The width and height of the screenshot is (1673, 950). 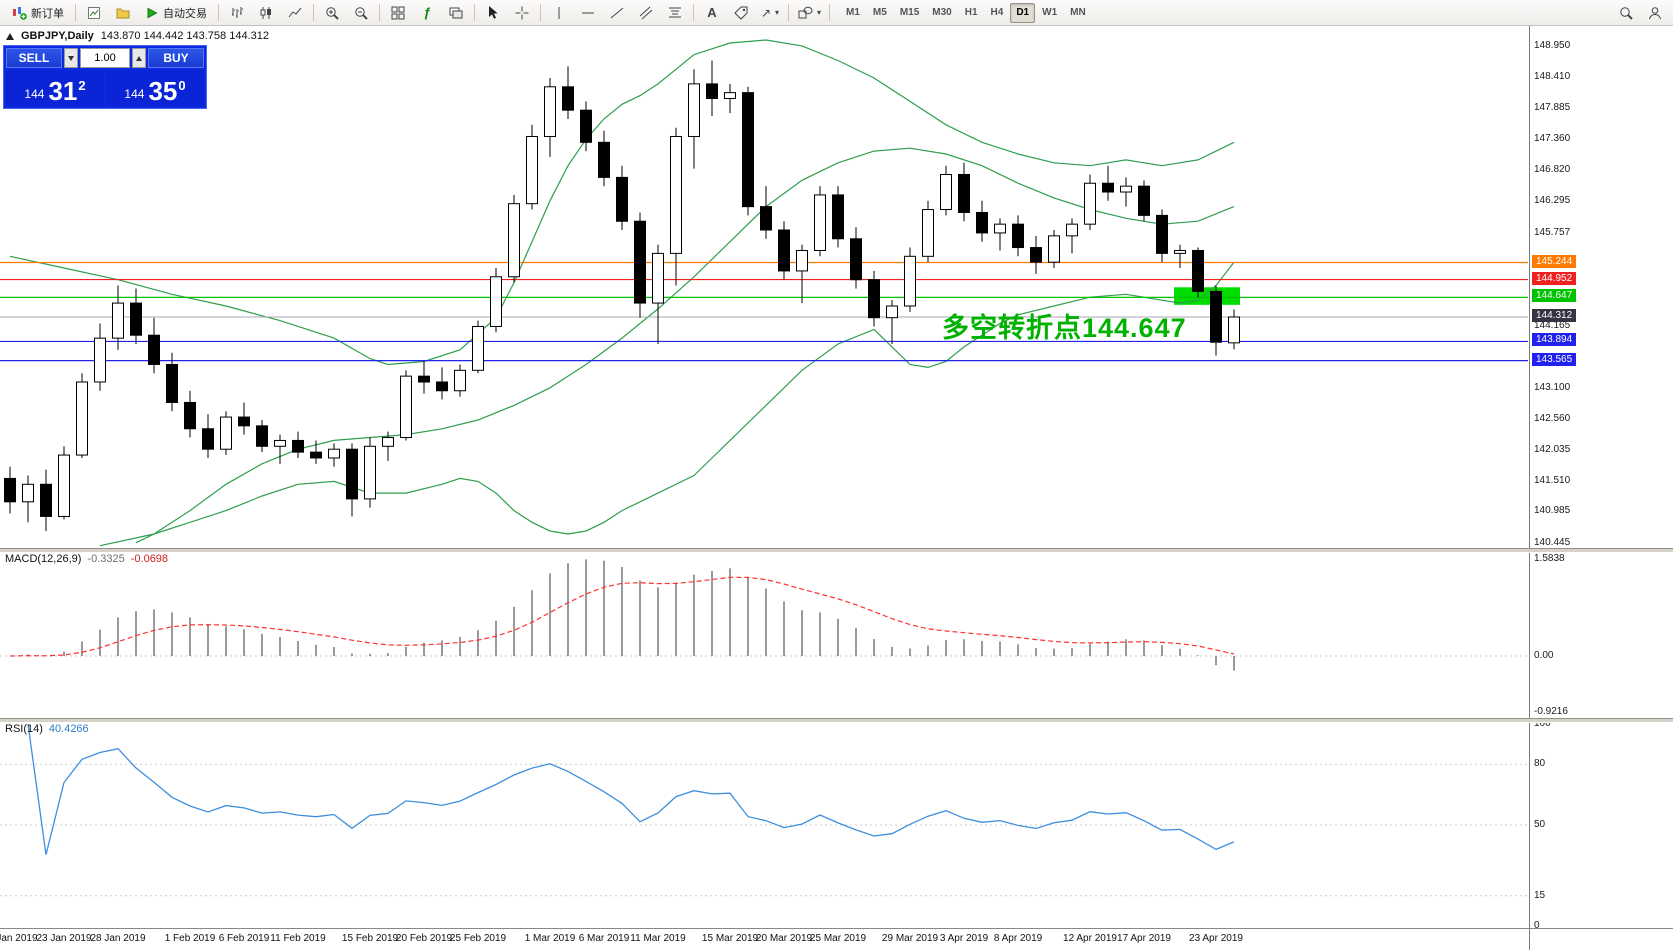 I want to click on price-axis-label: 50, so click(x=1540, y=824).